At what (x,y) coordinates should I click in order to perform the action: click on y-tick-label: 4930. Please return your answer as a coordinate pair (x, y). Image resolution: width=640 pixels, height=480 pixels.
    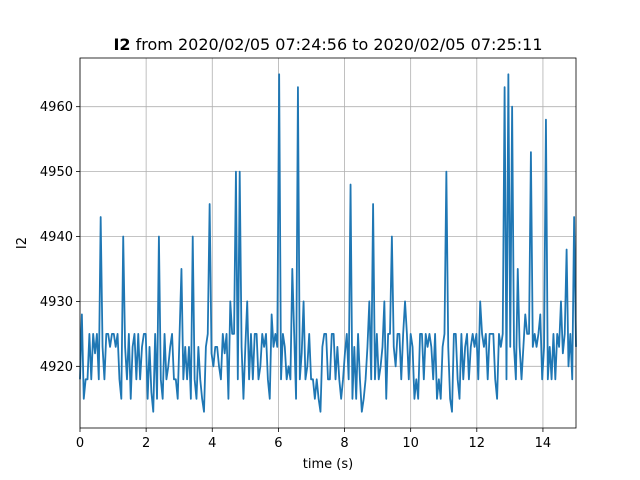
    Looking at the image, I should click on (56, 302).